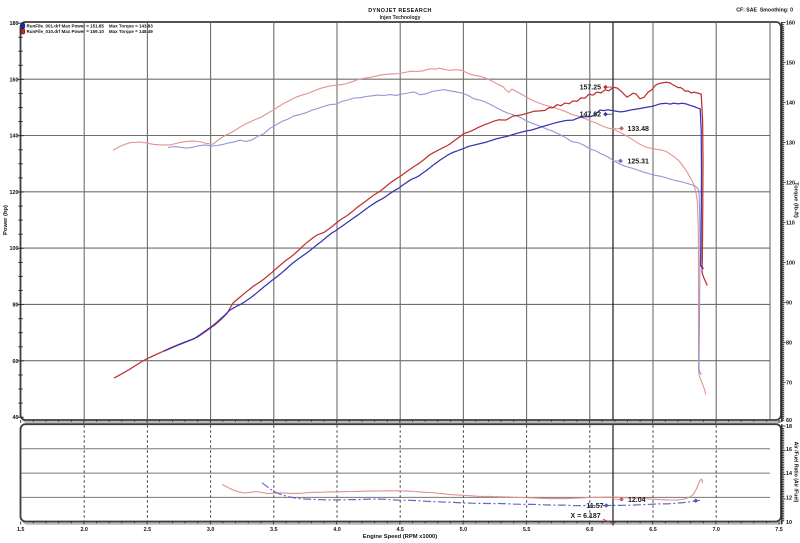 The image size is (800, 543). What do you see at coordinates (148, 530) in the screenshot?
I see `svg-text: 2.5` at bounding box center [148, 530].